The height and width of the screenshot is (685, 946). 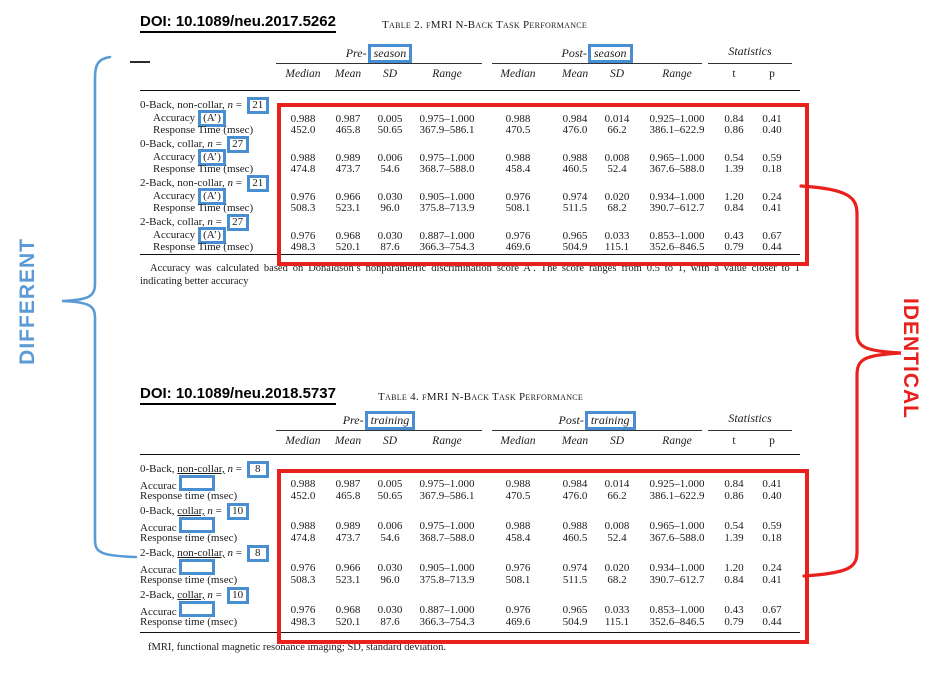 I want to click on value-cell: 498.3, so click(x=303, y=246).